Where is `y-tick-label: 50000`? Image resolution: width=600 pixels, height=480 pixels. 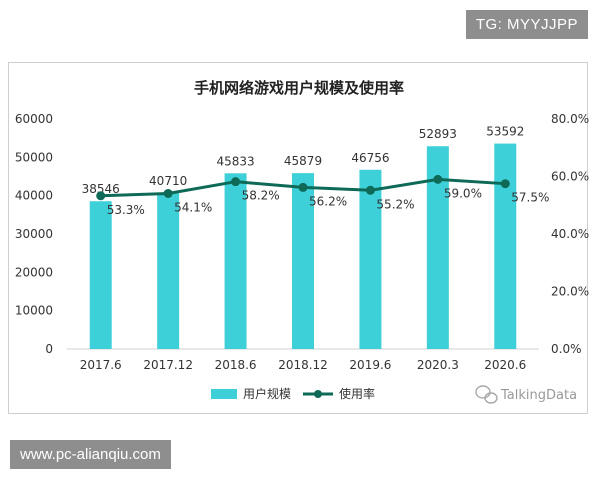 y-tick-label: 50000 is located at coordinates (34, 157).